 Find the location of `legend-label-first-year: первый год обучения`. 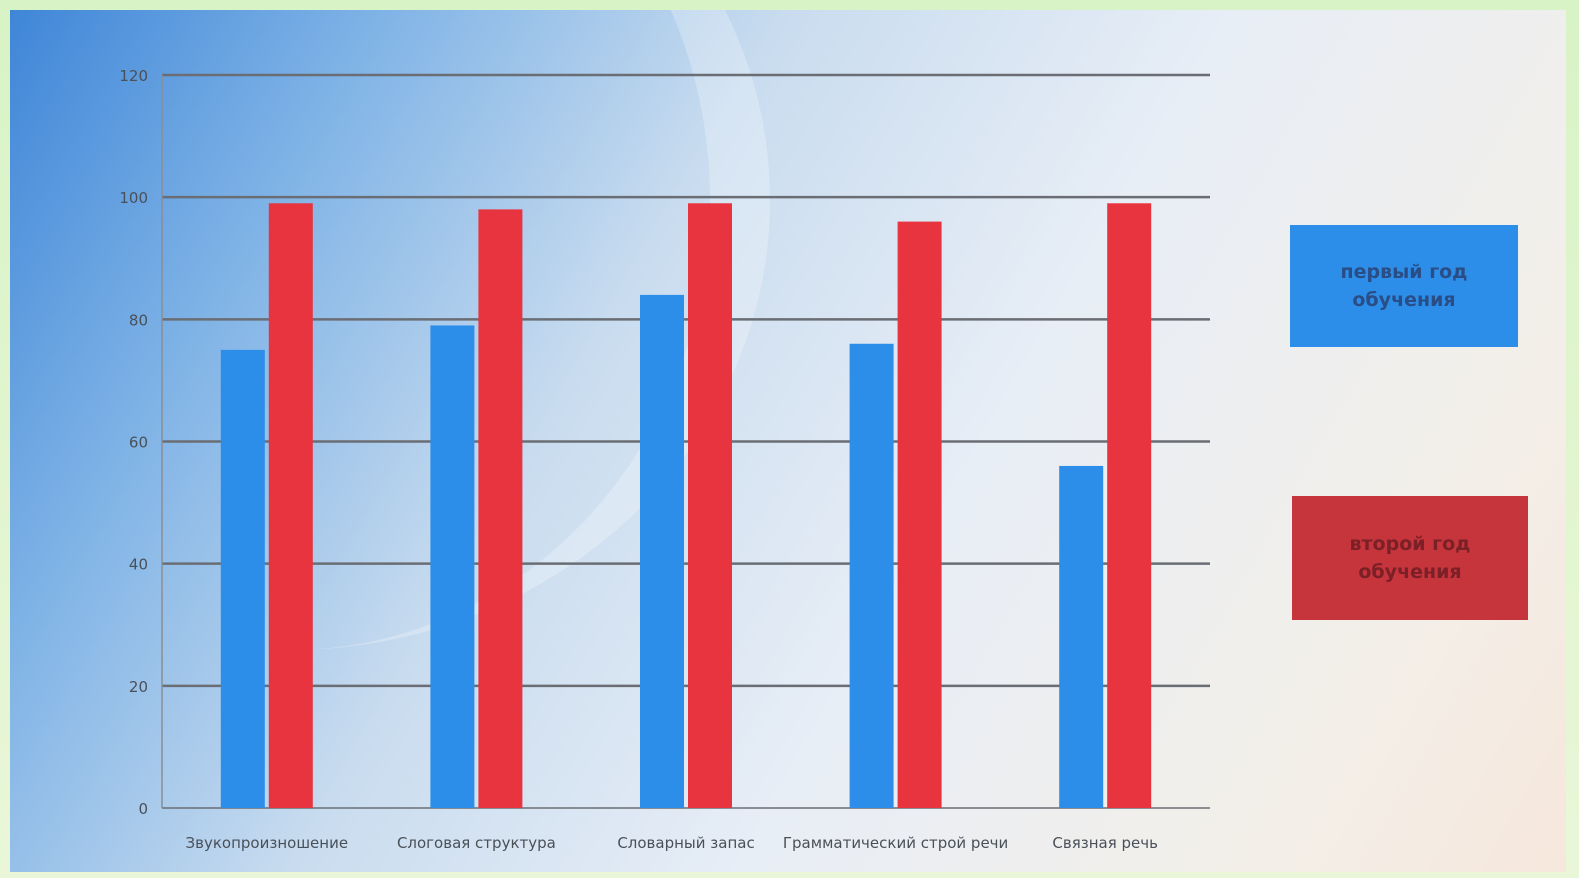

legend-label-first-year: первый год обучения is located at coordinates (1404, 286).